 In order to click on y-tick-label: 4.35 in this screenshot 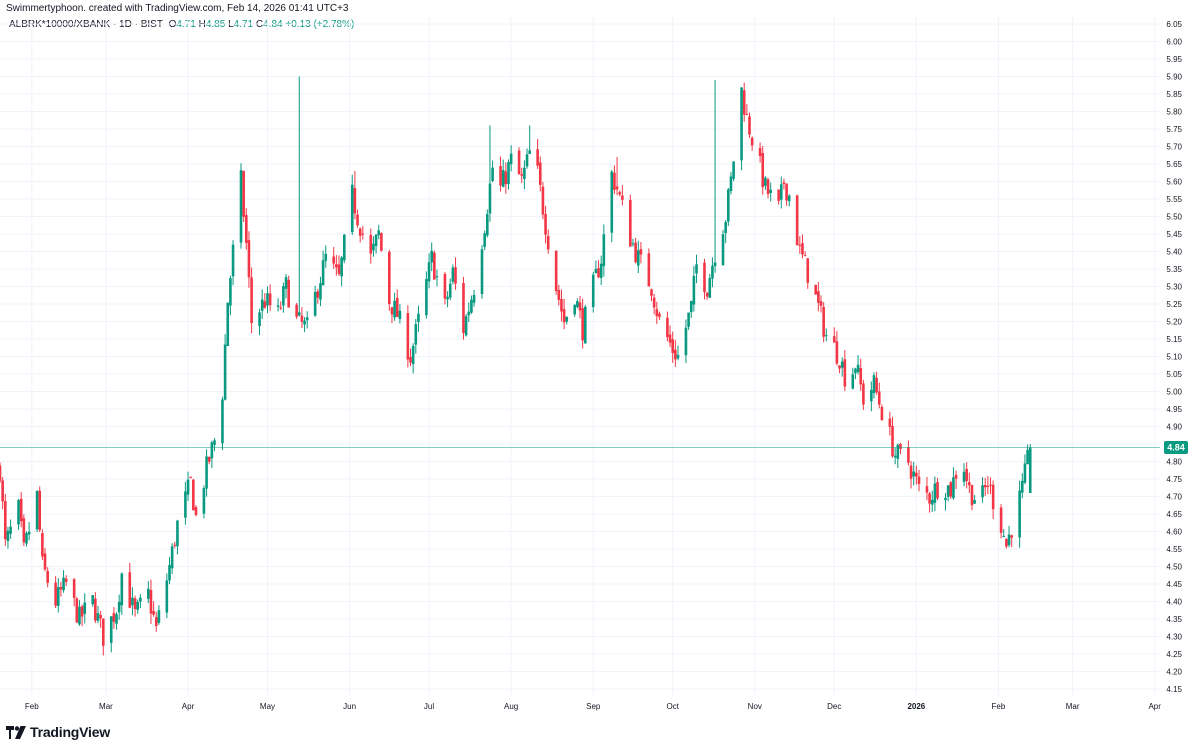, I will do `click(1174, 619)`.